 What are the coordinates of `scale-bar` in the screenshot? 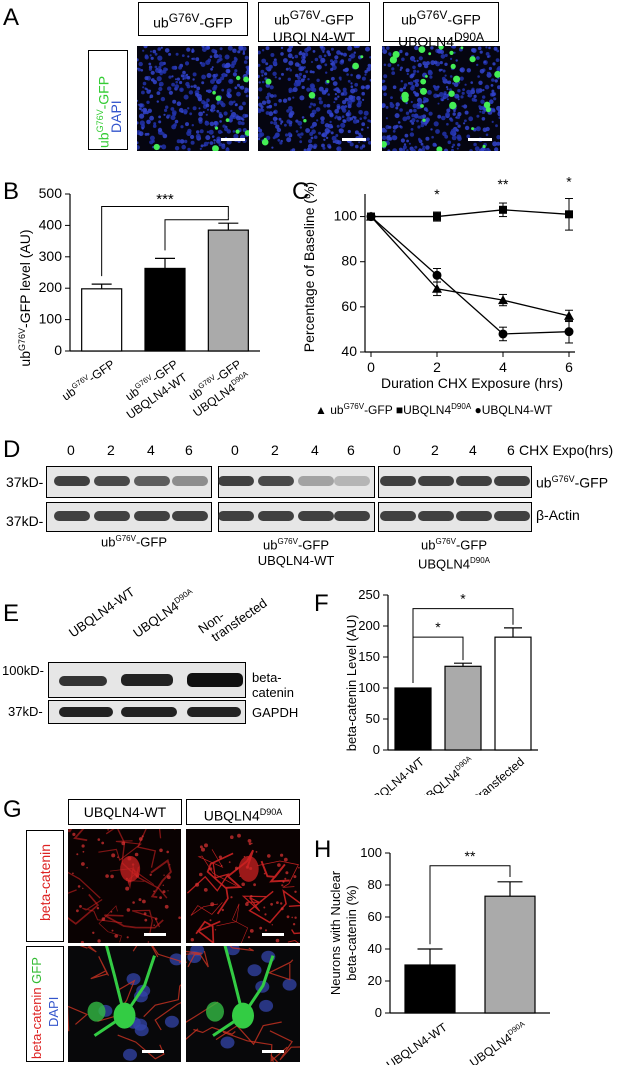 It's located at (273, 1051).